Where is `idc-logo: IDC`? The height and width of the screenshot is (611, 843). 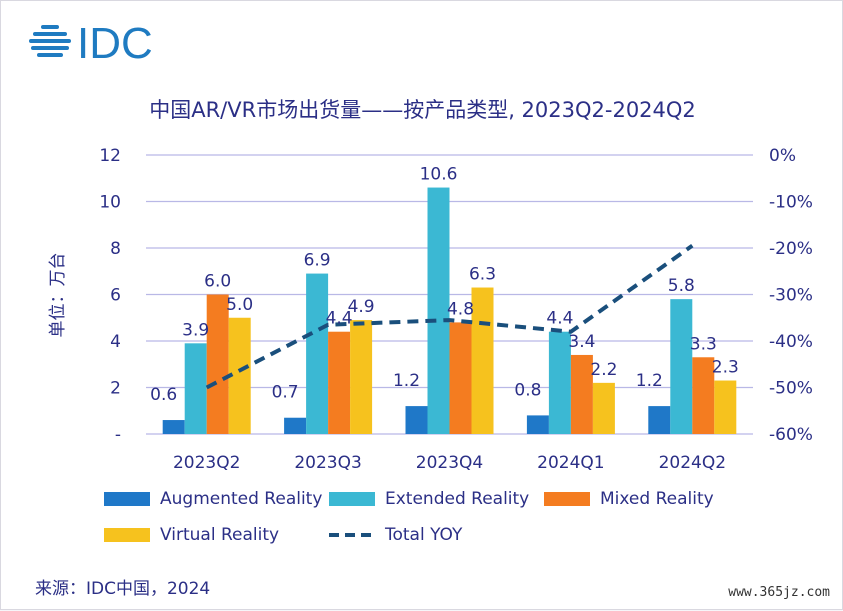
idc-logo: IDC is located at coordinates (91, 42).